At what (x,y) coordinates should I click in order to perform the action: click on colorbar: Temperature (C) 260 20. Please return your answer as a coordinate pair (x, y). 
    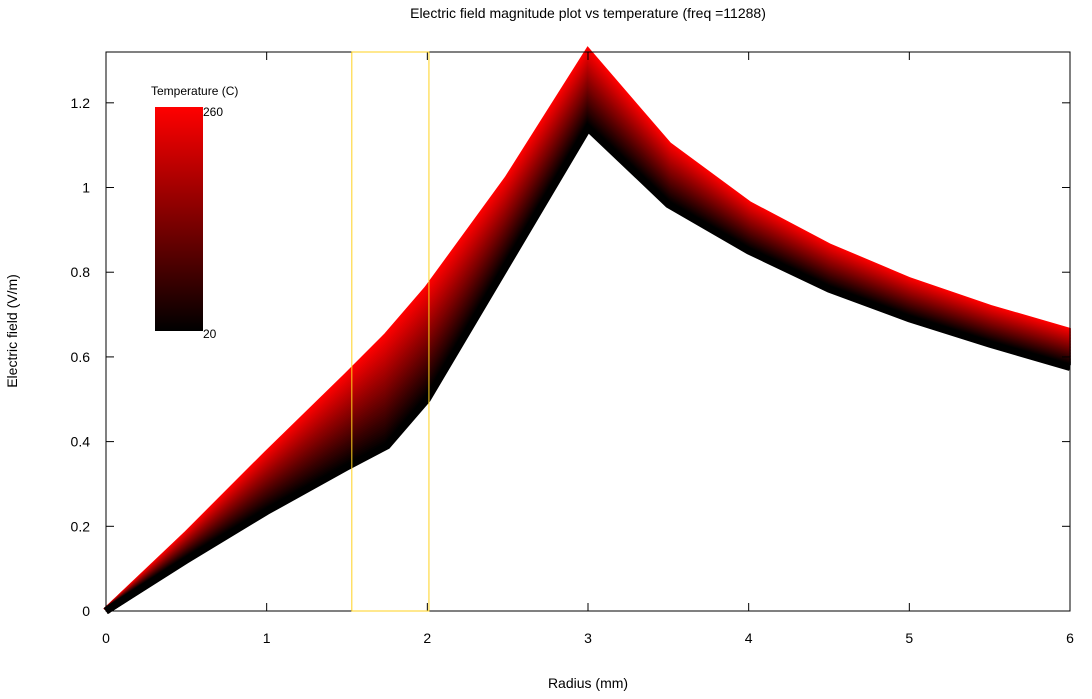
    Looking at the image, I should click on (194, 212).